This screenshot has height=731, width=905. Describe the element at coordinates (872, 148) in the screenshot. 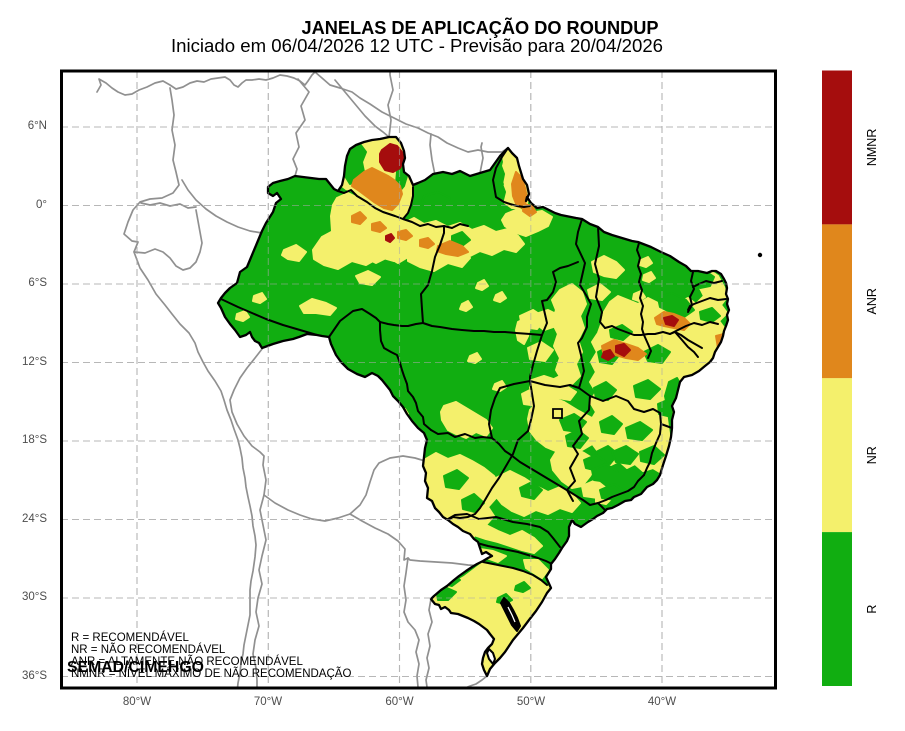

I see `svg-text: NMNR` at that location.